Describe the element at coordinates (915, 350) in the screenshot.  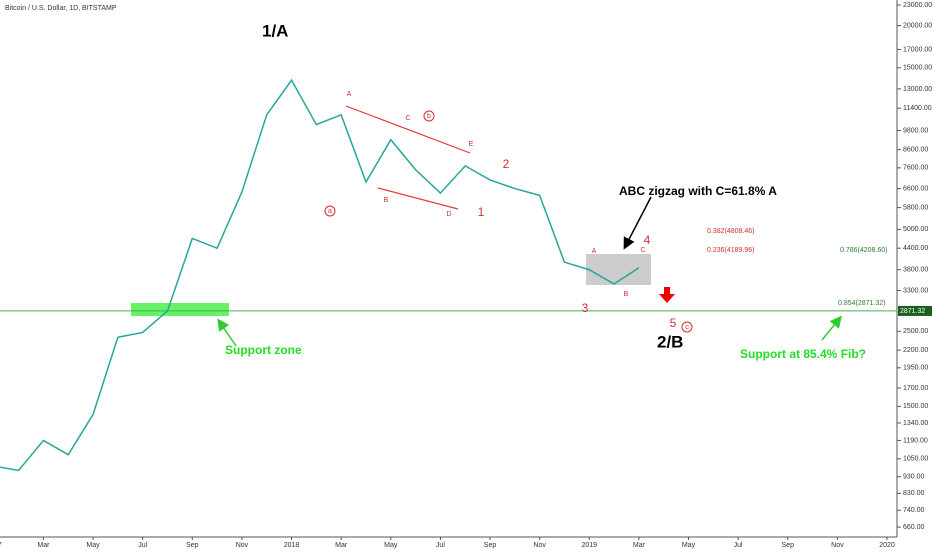
I see `y-tick-label: 2200.00` at that location.